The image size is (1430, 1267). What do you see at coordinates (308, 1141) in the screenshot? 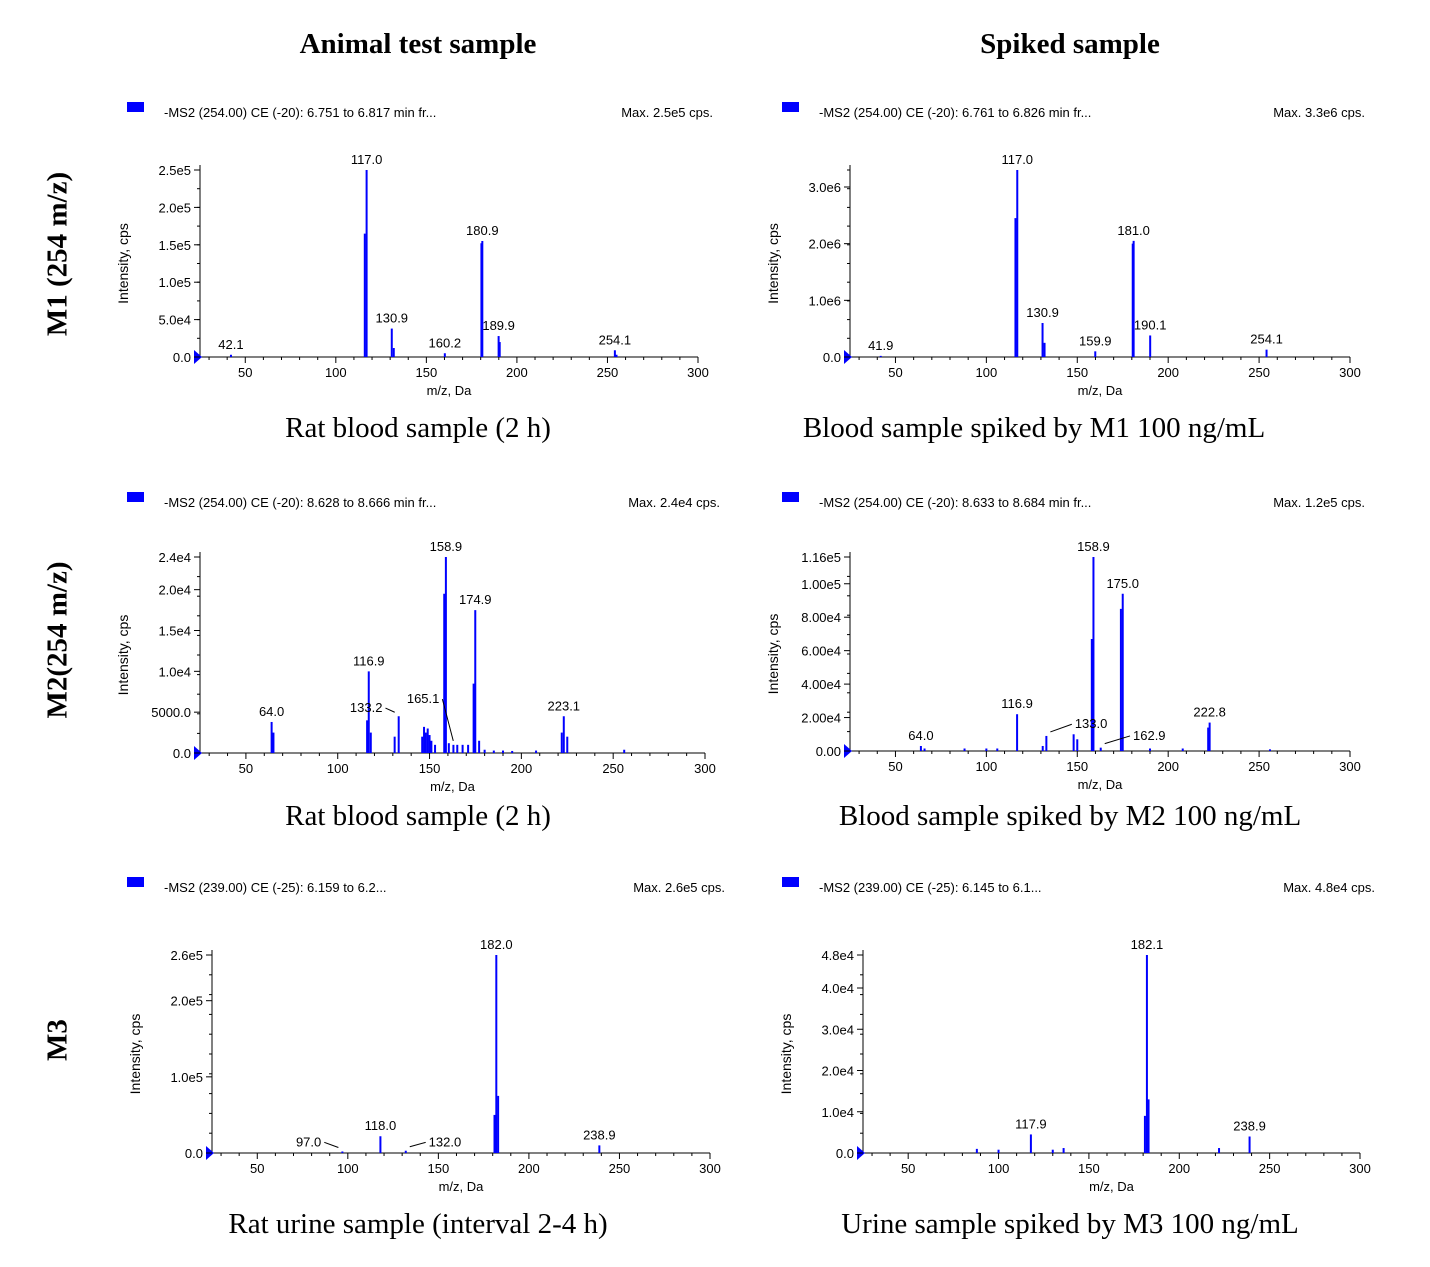
I see `peak-label: 97.0` at bounding box center [308, 1141].